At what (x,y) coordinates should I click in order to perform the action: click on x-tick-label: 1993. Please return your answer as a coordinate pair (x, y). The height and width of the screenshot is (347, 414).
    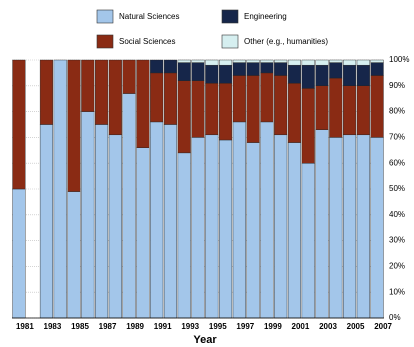
    Looking at the image, I should click on (190, 326).